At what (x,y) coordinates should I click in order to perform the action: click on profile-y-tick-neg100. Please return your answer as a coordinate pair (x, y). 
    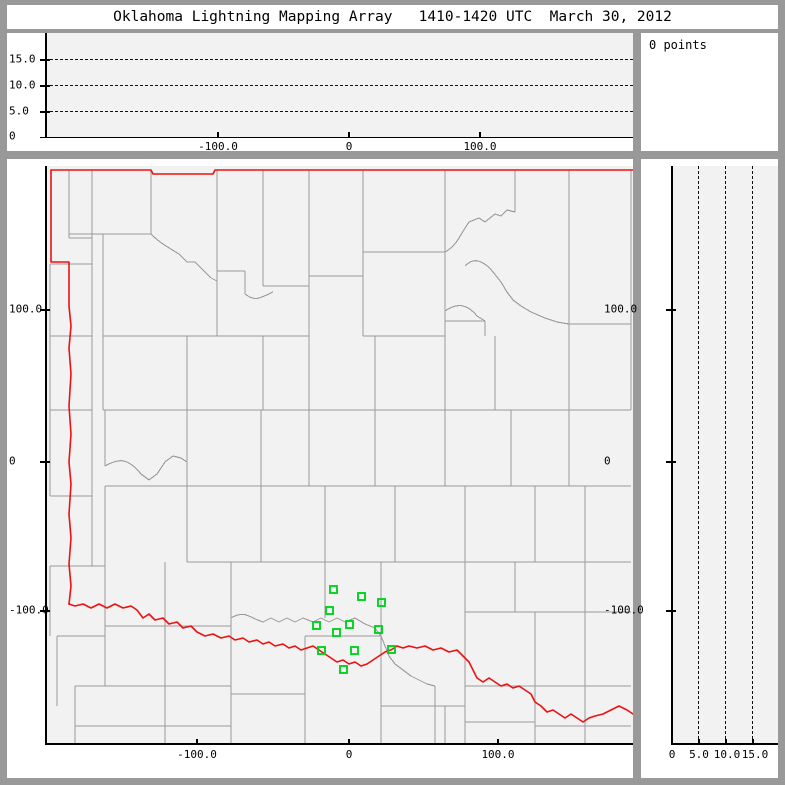
    Looking at the image, I should click on (671, 611).